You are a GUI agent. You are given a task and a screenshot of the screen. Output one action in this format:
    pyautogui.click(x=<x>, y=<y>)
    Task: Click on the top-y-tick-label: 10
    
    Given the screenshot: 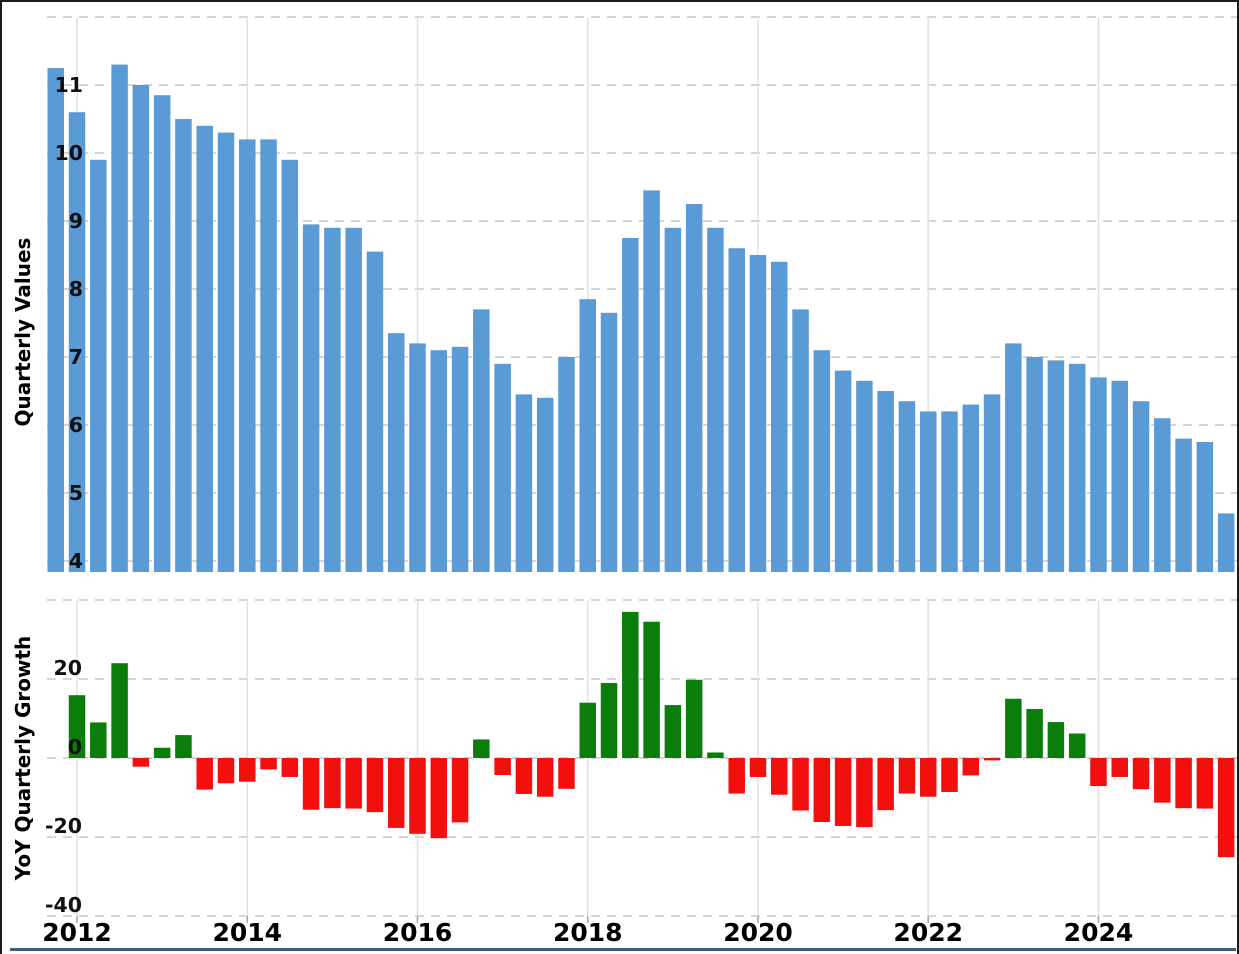 What is the action you would take?
    pyautogui.click(x=68, y=153)
    